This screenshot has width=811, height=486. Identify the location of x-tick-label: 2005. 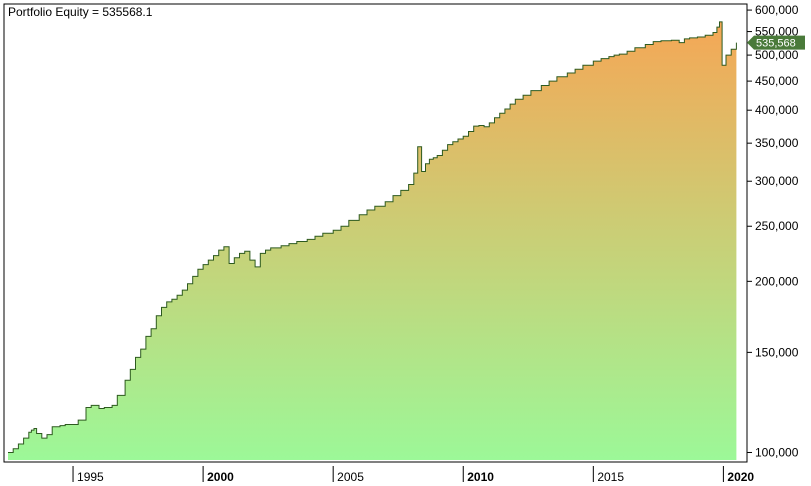
(350, 477).